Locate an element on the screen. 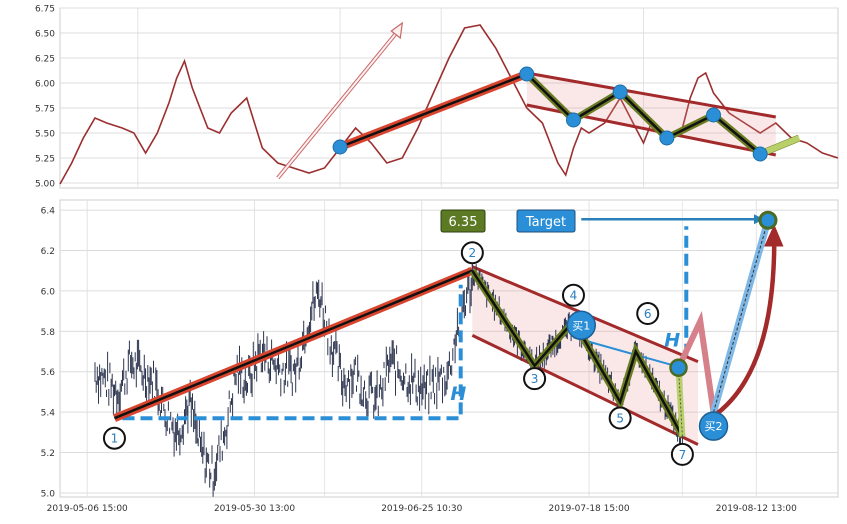  target-badge is located at coordinates (546, 221).